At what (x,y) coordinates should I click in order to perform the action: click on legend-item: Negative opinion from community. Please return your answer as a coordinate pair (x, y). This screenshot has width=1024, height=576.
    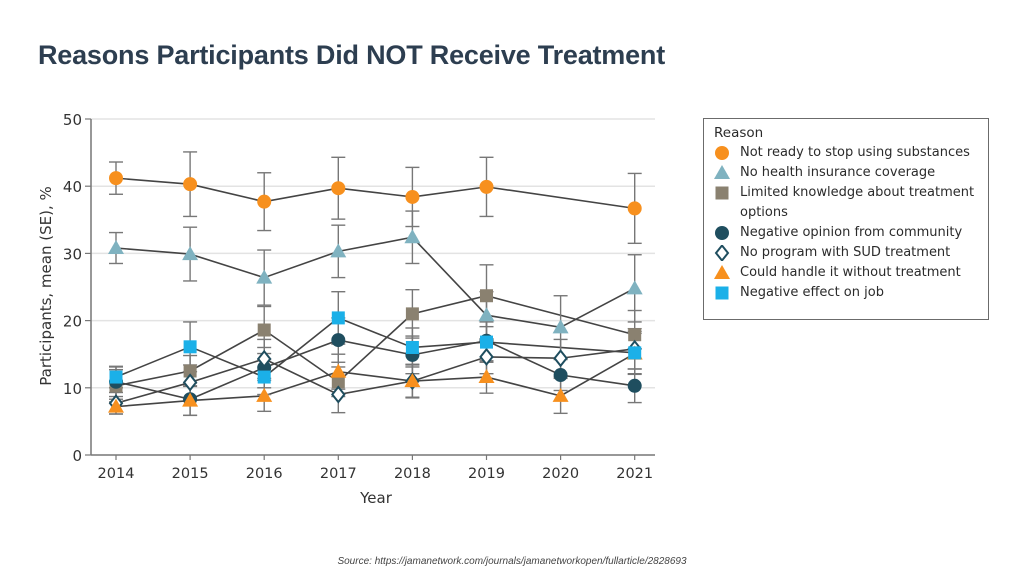
    Looking at the image, I should click on (846, 233).